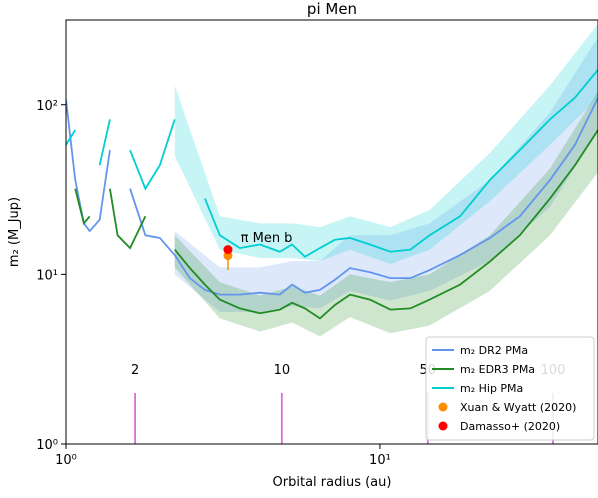 The height and width of the screenshot is (498, 598). What do you see at coordinates (47, 106) in the screenshot?
I see `y-tick-label: 10²` at bounding box center [47, 106].